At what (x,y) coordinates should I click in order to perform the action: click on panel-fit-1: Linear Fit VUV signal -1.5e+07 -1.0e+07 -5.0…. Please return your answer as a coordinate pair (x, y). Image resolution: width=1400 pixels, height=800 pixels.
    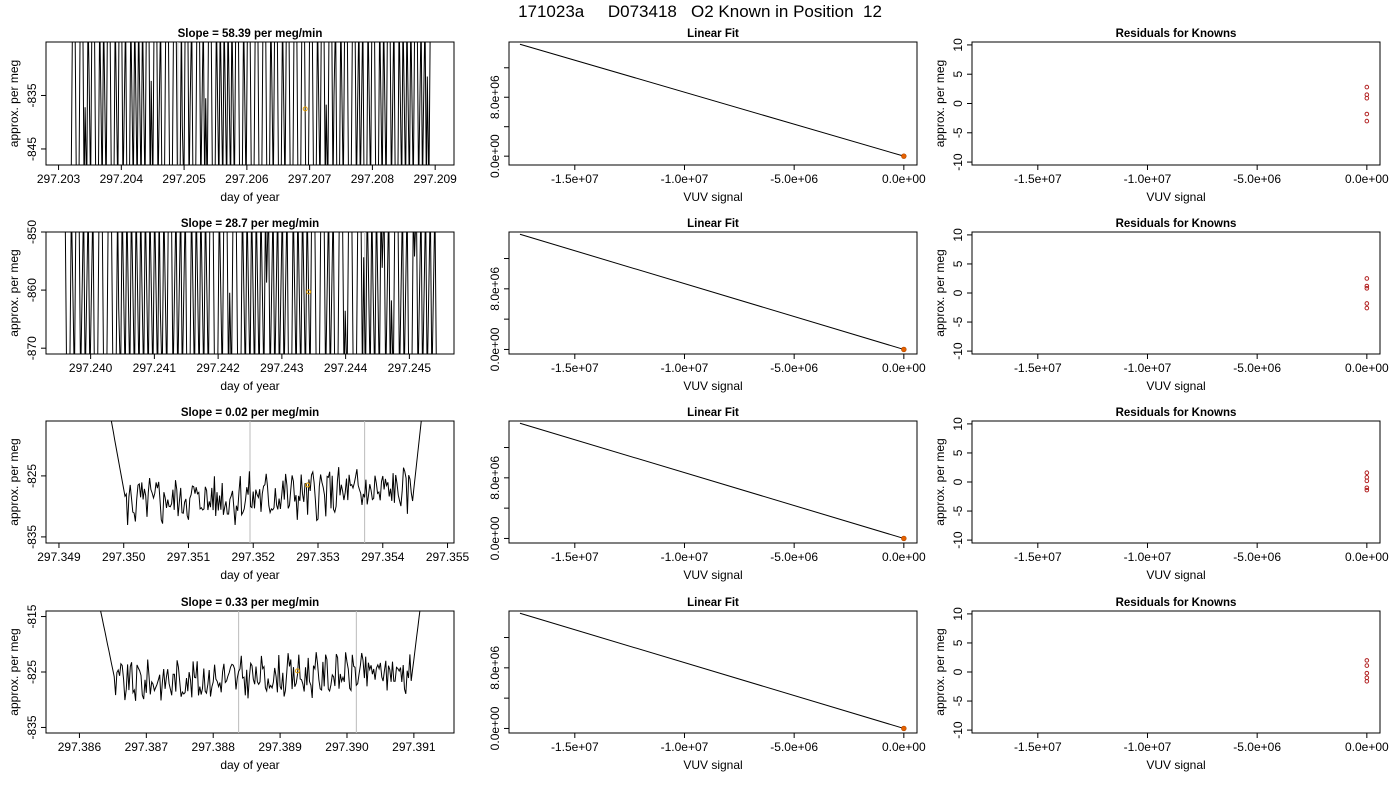
    Looking at the image, I should click on (707, 116).